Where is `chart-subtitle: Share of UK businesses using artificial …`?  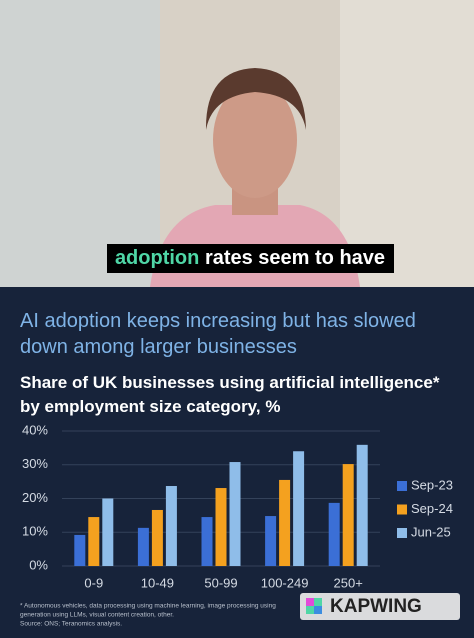 chart-subtitle: Share of UK businesses using artificial … is located at coordinates (230, 394).